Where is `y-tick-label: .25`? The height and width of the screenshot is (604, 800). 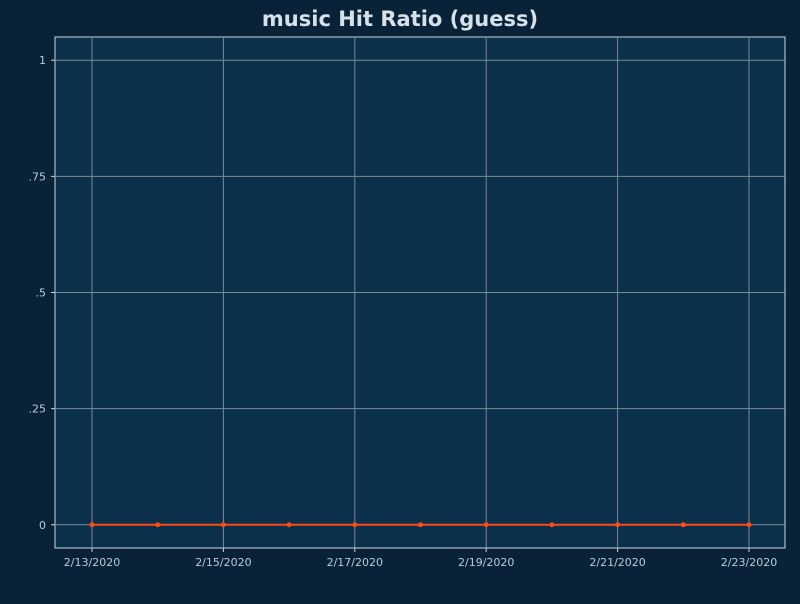 y-tick-label: .25 is located at coordinates (38, 409).